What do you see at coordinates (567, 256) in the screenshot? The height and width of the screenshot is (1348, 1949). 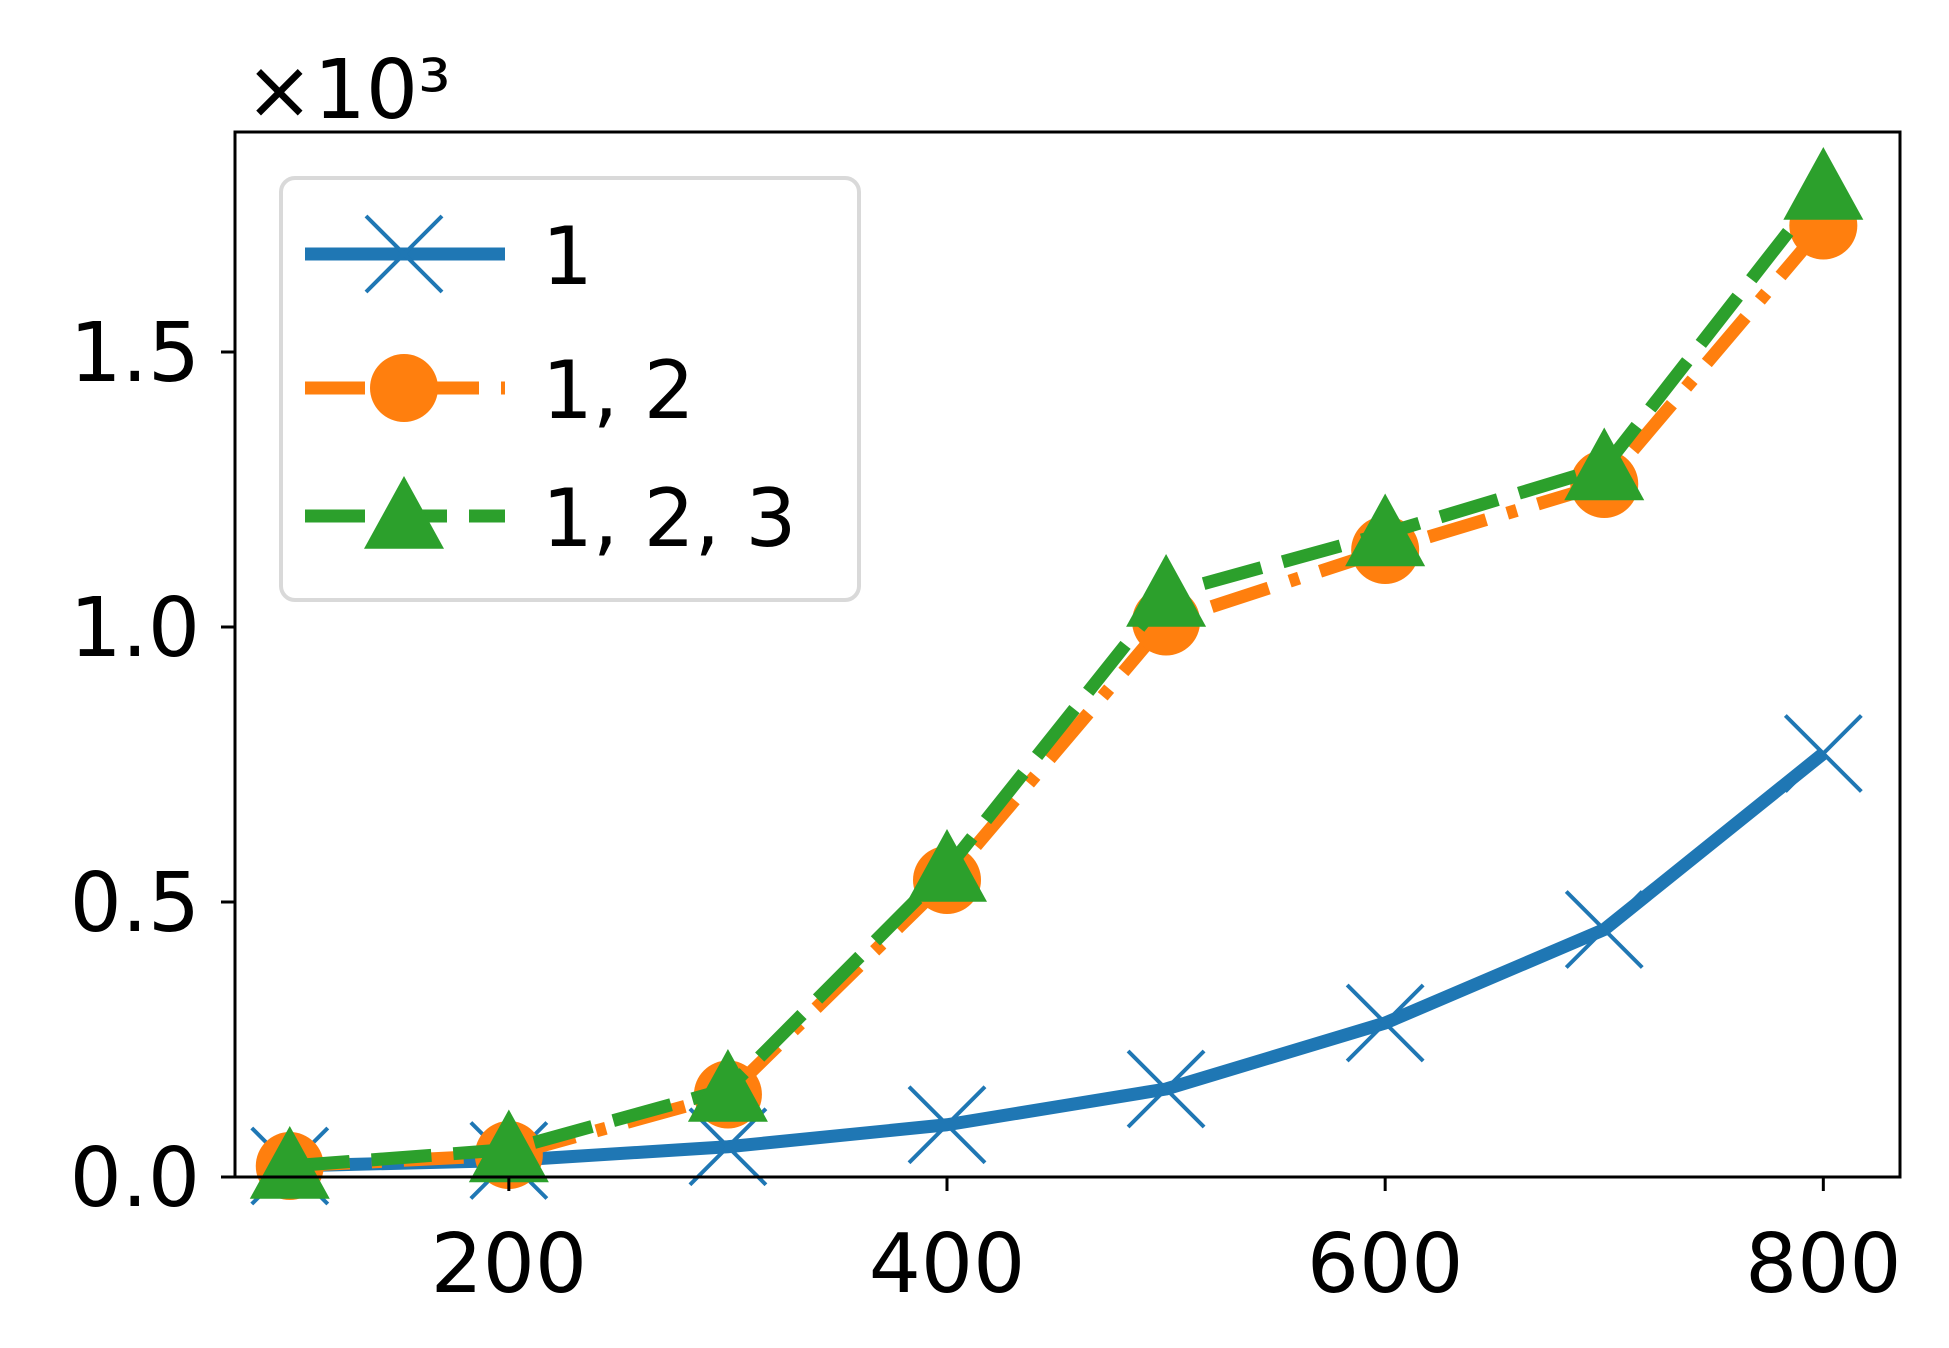 I see `legend-label: 1` at bounding box center [567, 256].